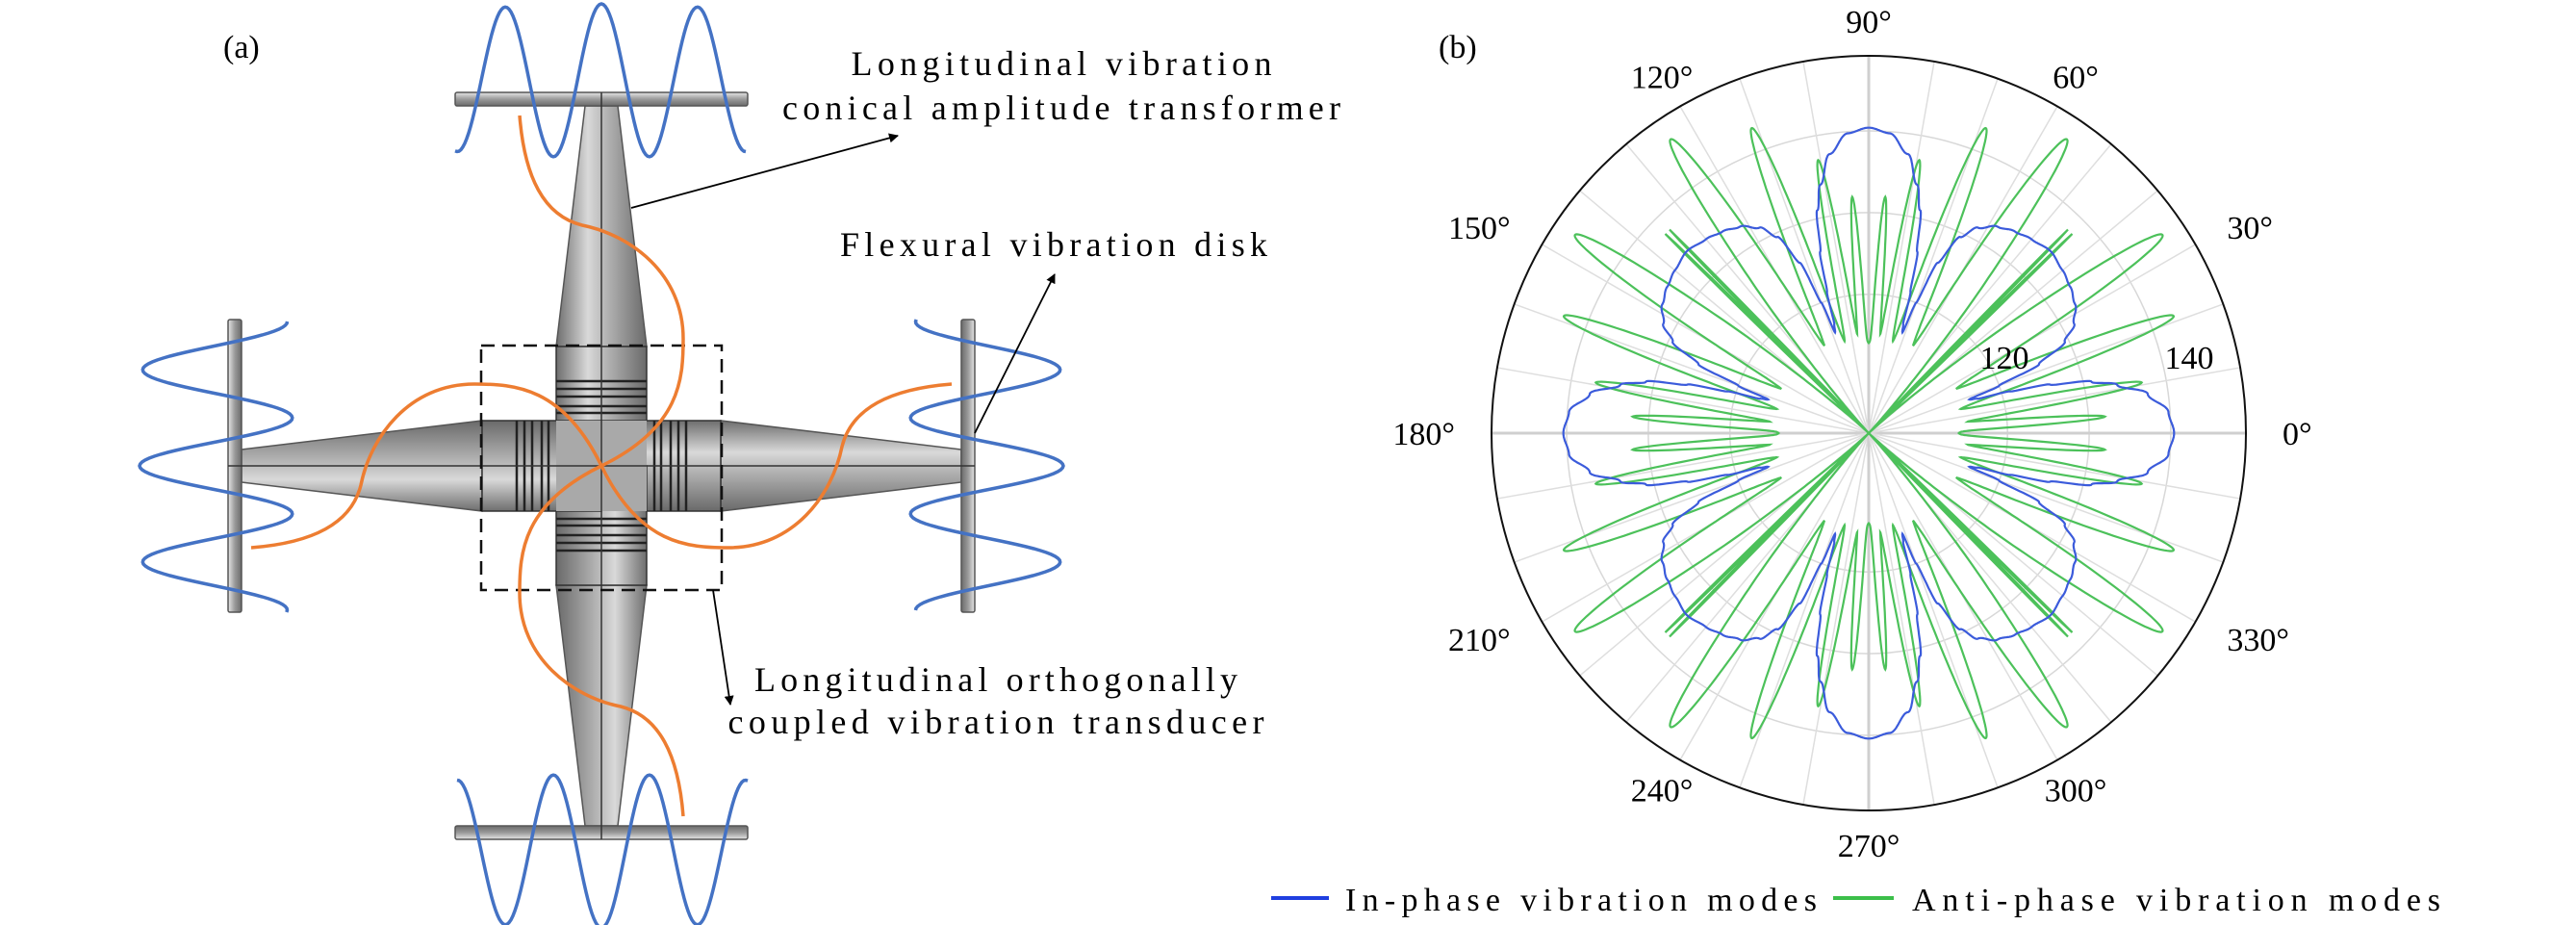 The width and height of the screenshot is (2576, 925). What do you see at coordinates (1581, 900) in the screenshot?
I see `legend-label-in-phase: In-phase vibration modes` at bounding box center [1581, 900].